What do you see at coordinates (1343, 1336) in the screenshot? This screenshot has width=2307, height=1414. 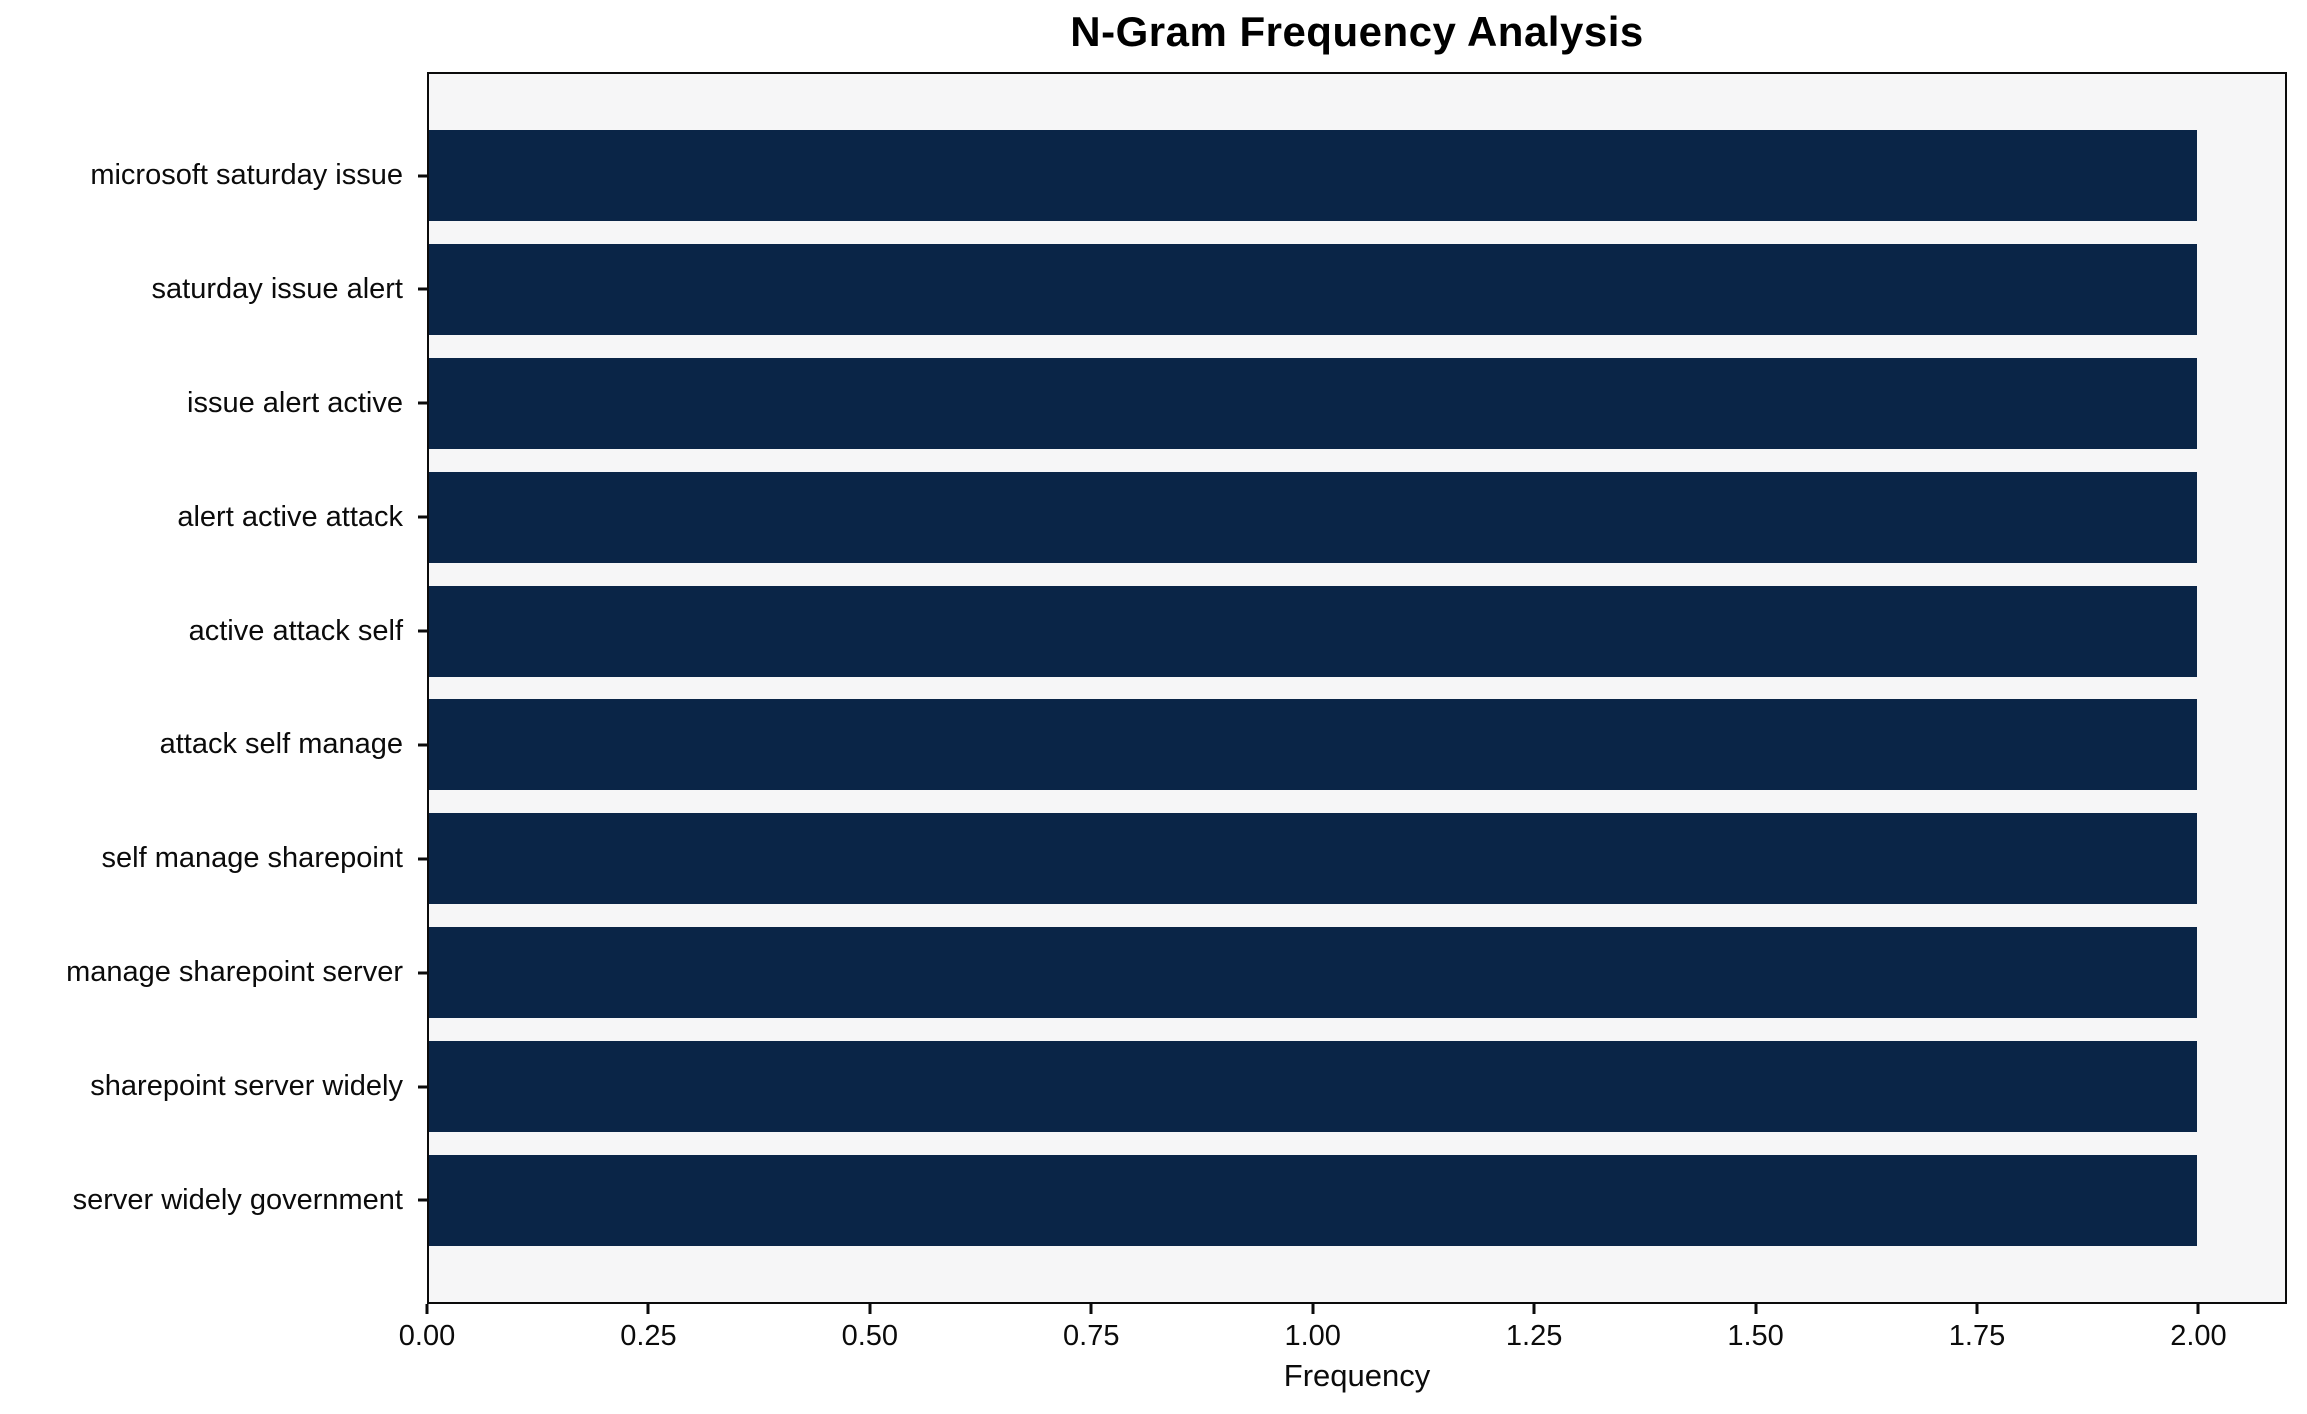 I see `x-axis: 0.00 0.25 0.50 0.75 1.00 1.25 1.50 1.75 2.00` at bounding box center [1343, 1336].